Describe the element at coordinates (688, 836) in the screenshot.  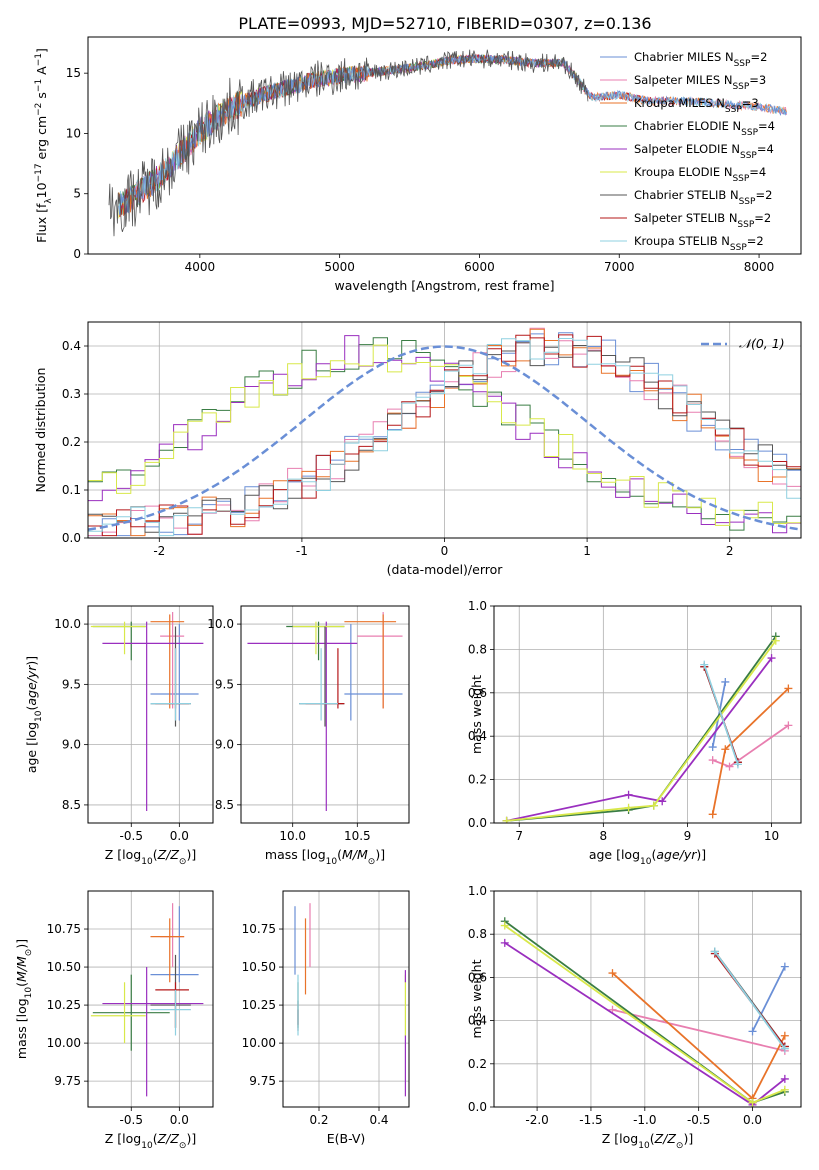
I see `x-tick-label: 9` at that location.